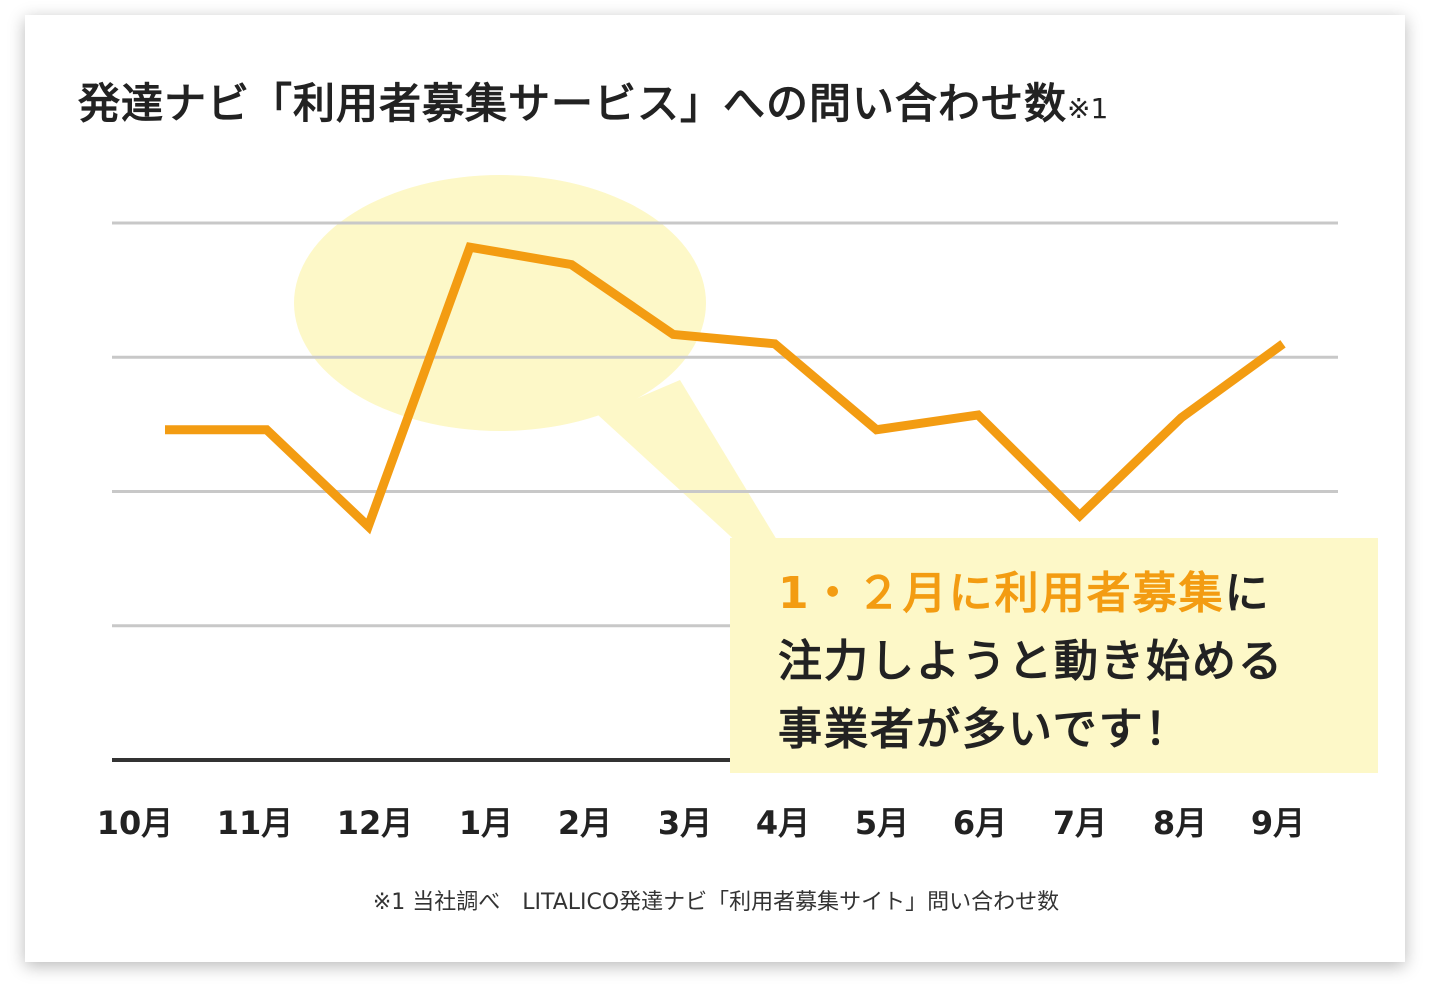  What do you see at coordinates (1278, 823) in the screenshot?
I see `x-tick-label: 9月` at bounding box center [1278, 823].